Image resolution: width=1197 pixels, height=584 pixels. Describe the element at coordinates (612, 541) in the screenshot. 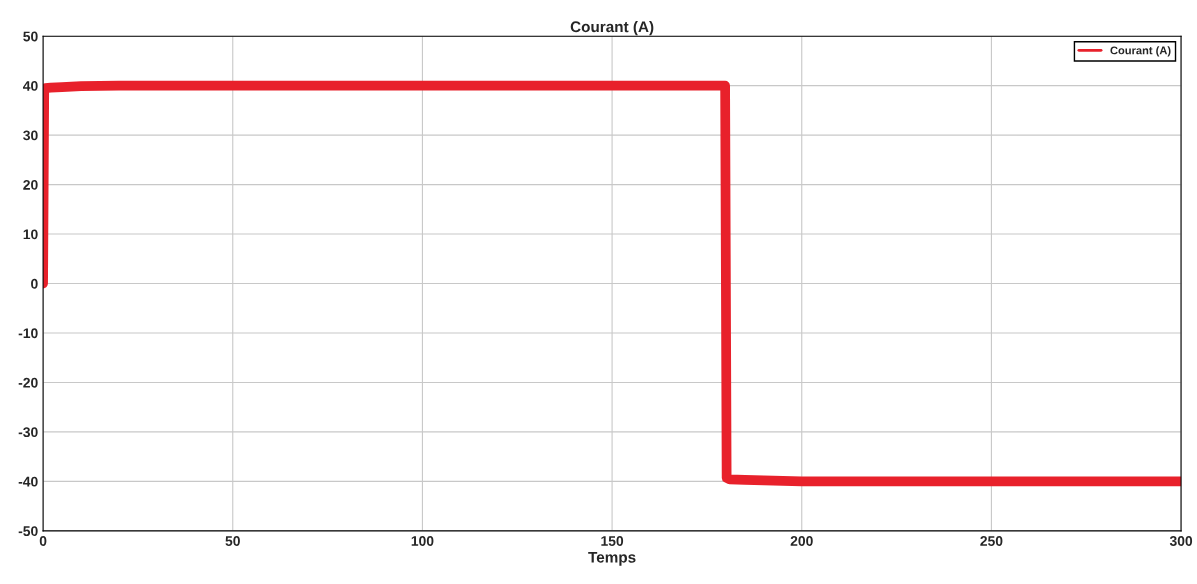

I see `x-tick-label: 150` at that location.